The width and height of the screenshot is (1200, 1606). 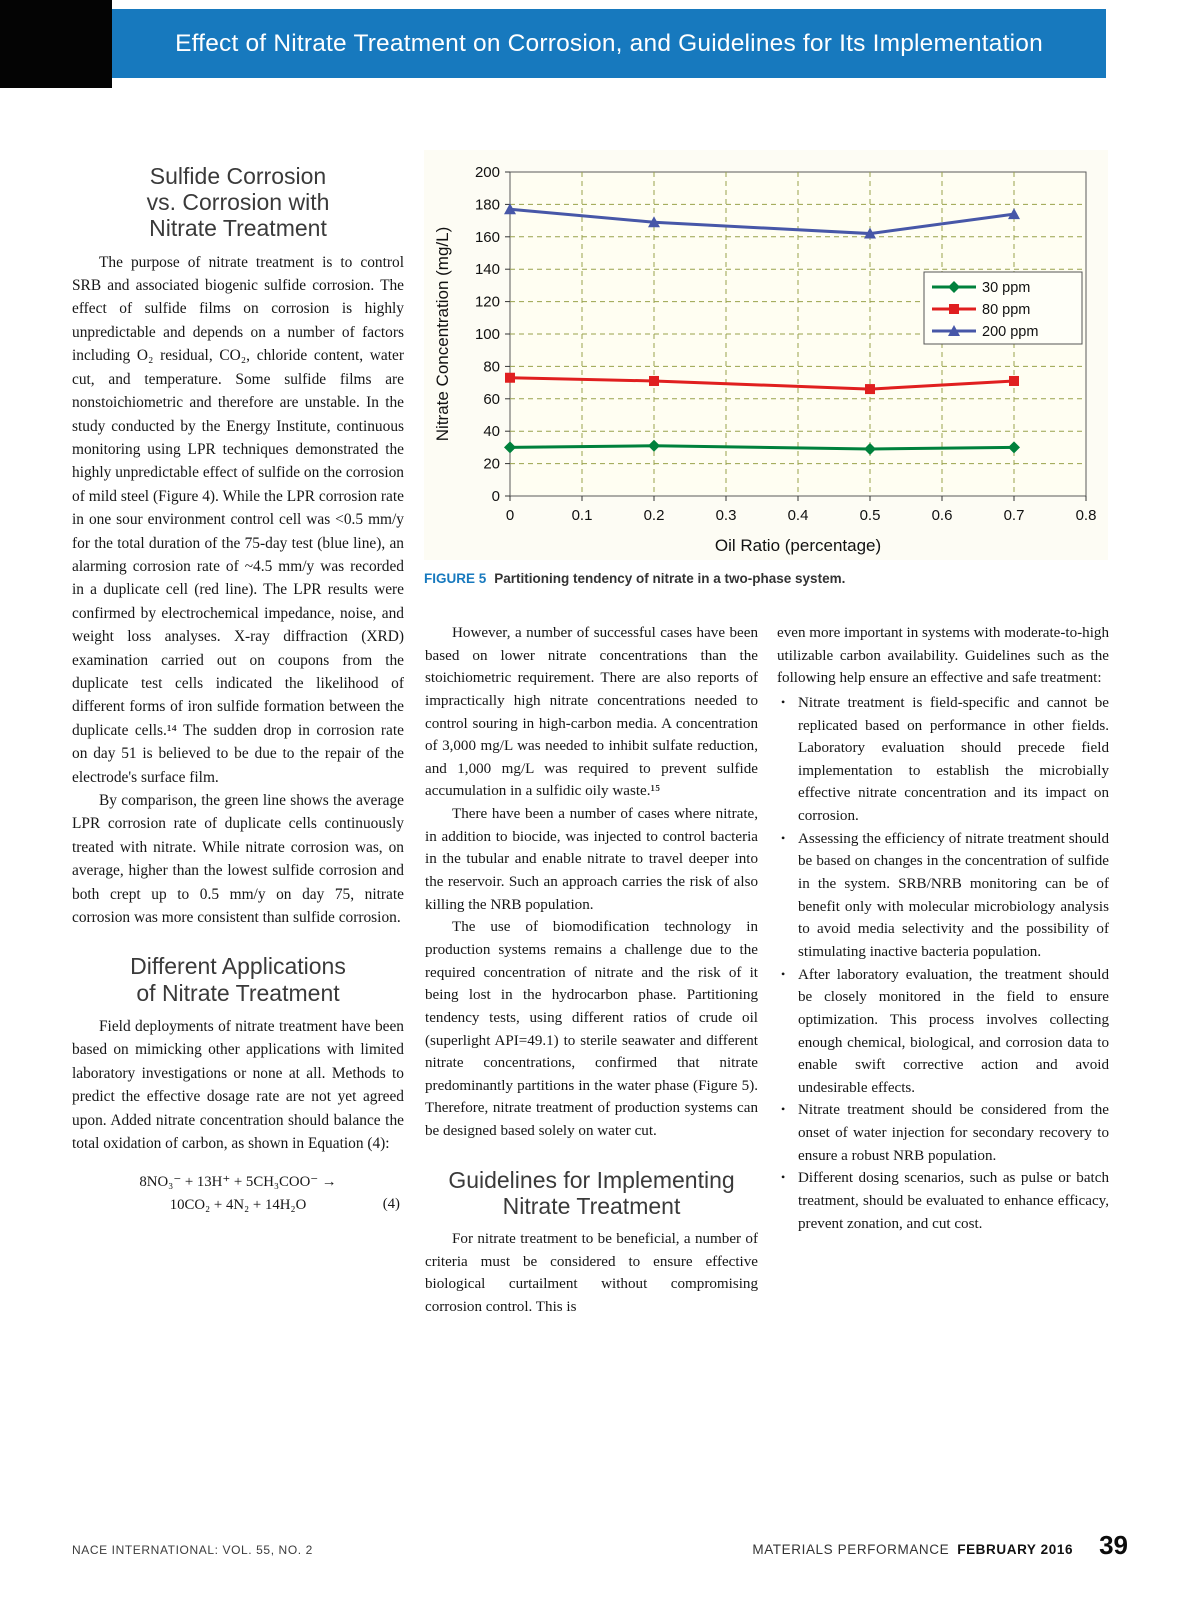 I want to click on svg-text: 200 ppm, so click(x=1010, y=332).